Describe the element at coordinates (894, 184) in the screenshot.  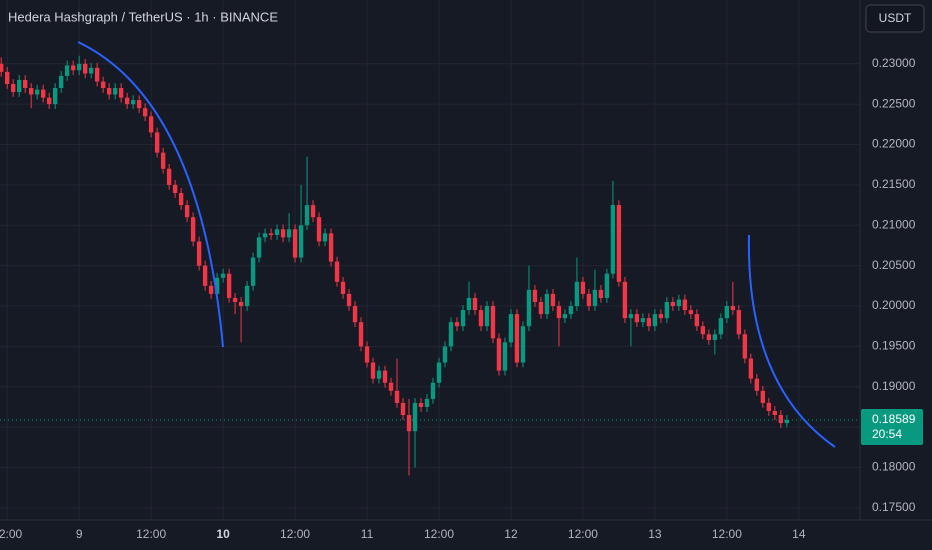
I see `y-tick-label: 0.21500` at that location.